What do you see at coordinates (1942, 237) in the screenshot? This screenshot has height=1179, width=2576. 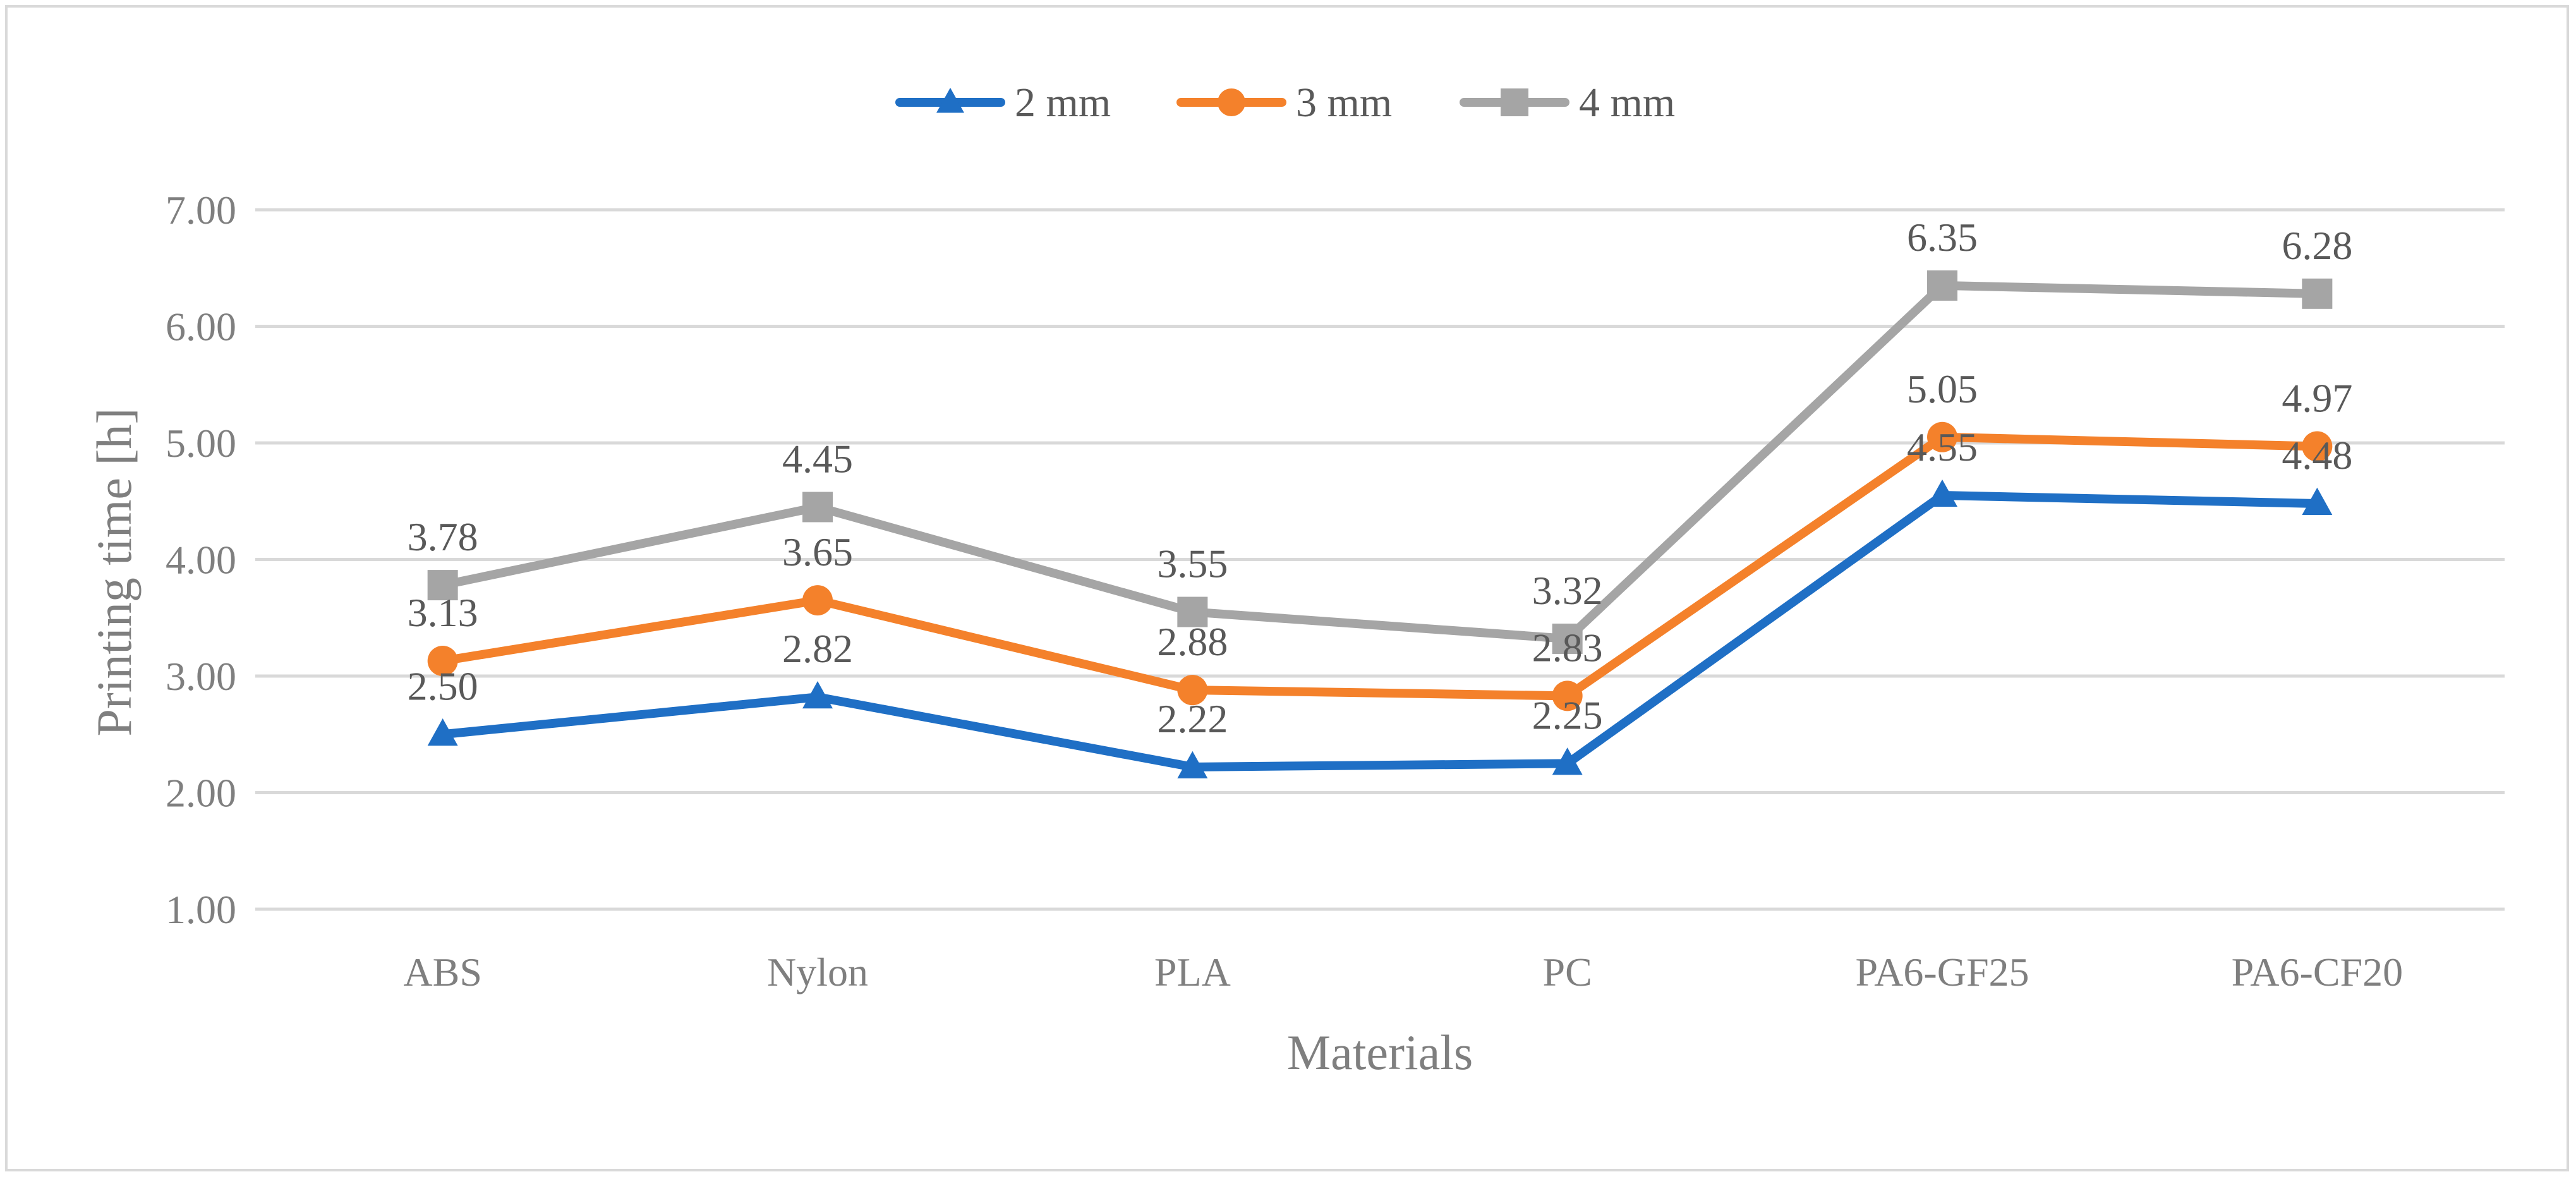 I see `data-label-4-mm: 6.35` at bounding box center [1942, 237].